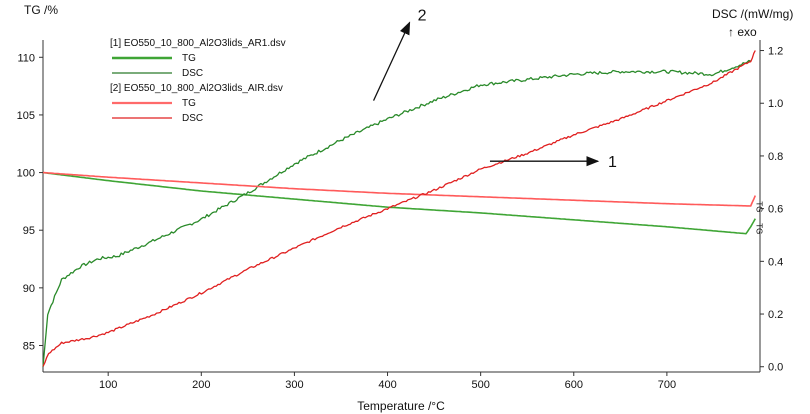 The width and height of the screenshot is (810, 414). I want to click on y-right-tick-label: 0.8, so click(775, 157).